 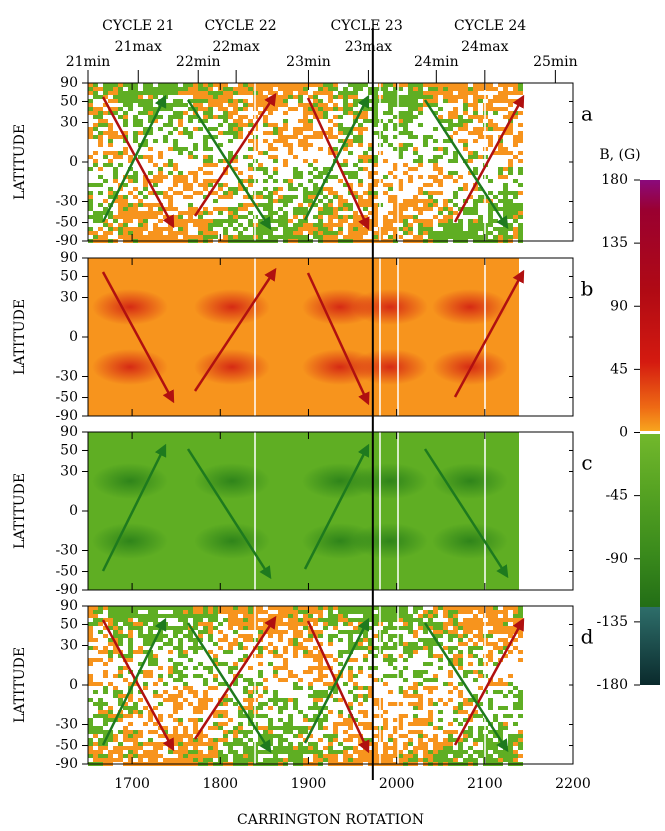 I want to click on panel-label: d, so click(x=587, y=637).